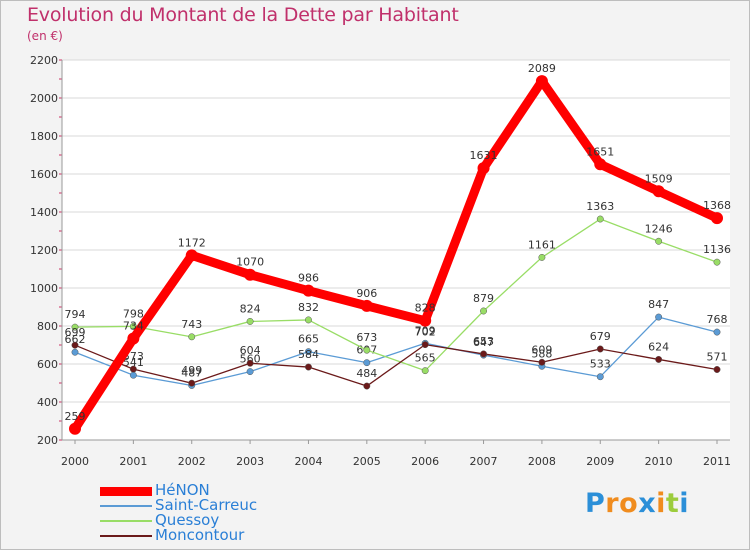 Image resolution: width=750 pixels, height=550 pixels. I want to click on x-tick-label: 2007, so click(484, 461).